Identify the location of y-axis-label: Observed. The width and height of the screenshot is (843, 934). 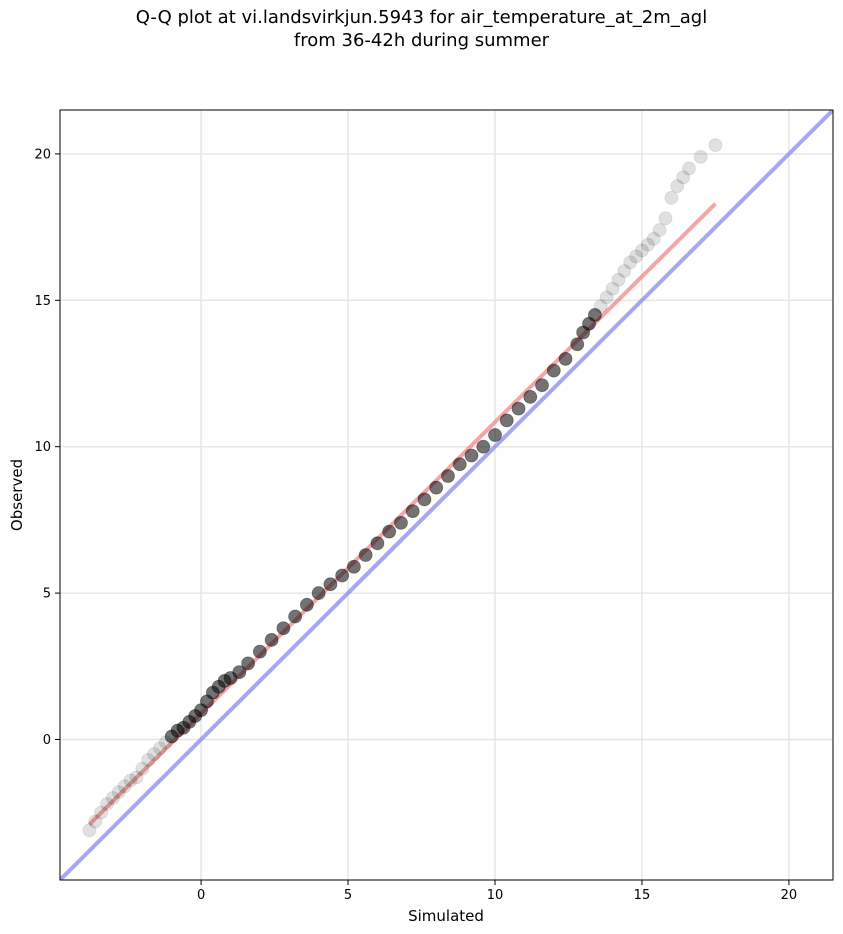
(17, 495).